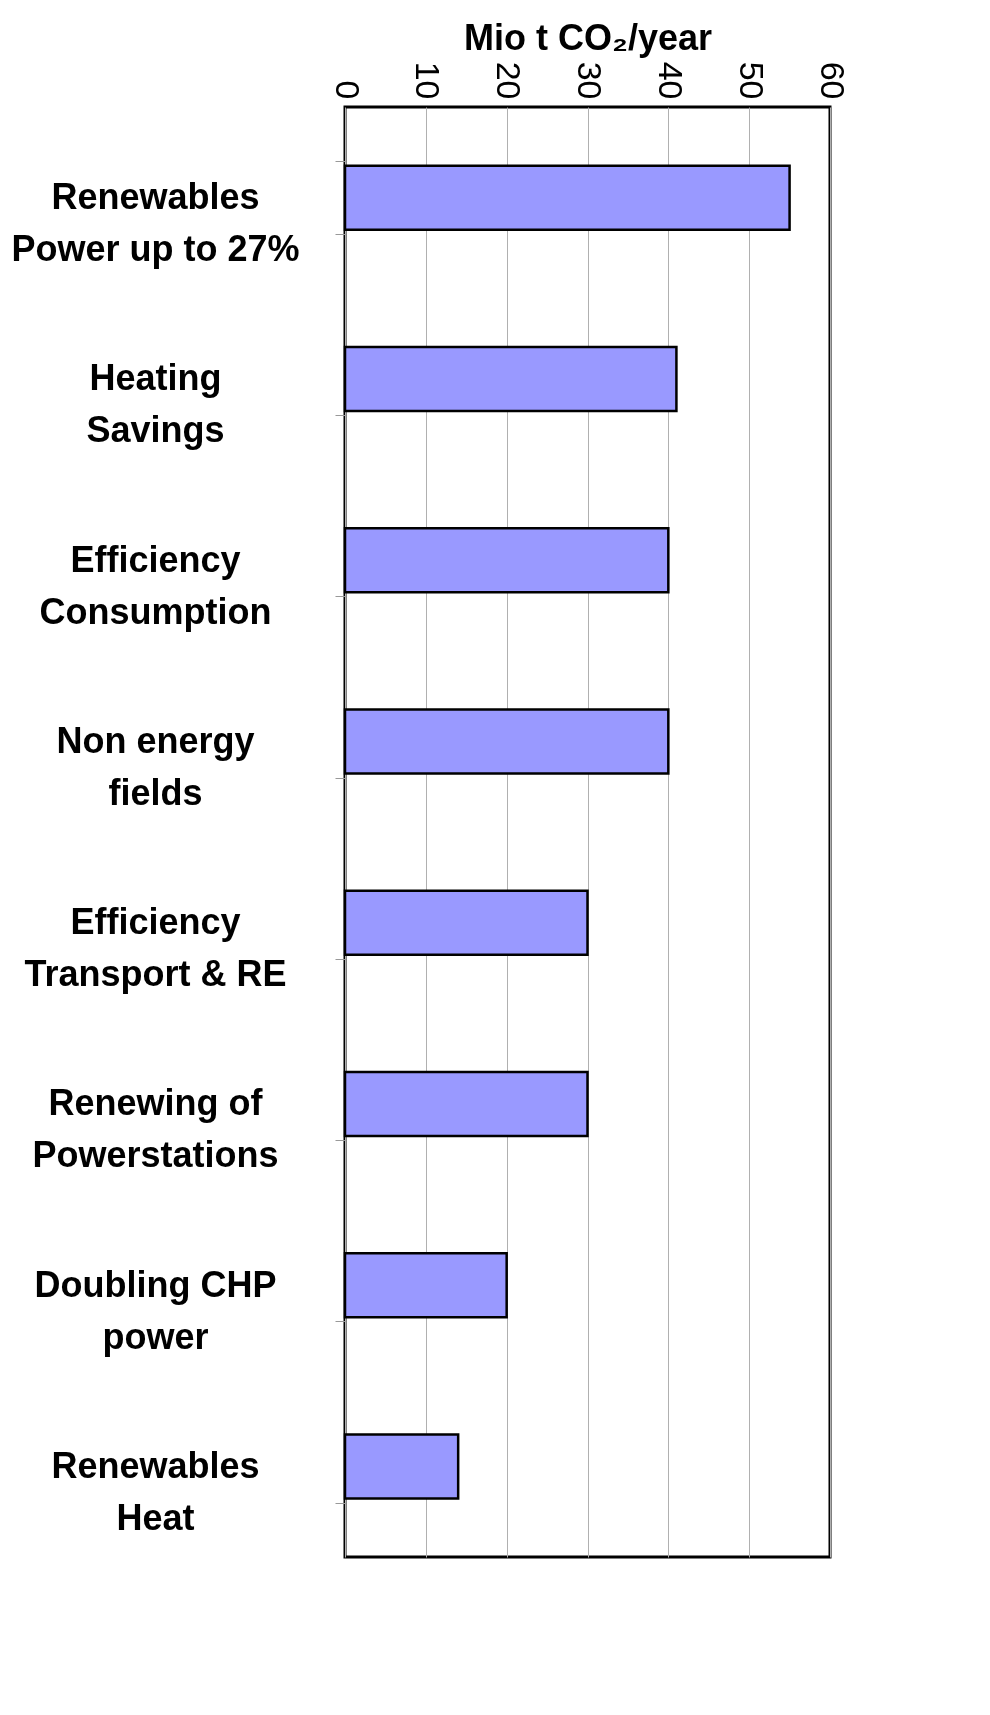 This screenshot has height=1715, width=990. What do you see at coordinates (155, 223) in the screenshot?
I see `y-tick-label: Renewables Power up to 27%` at bounding box center [155, 223].